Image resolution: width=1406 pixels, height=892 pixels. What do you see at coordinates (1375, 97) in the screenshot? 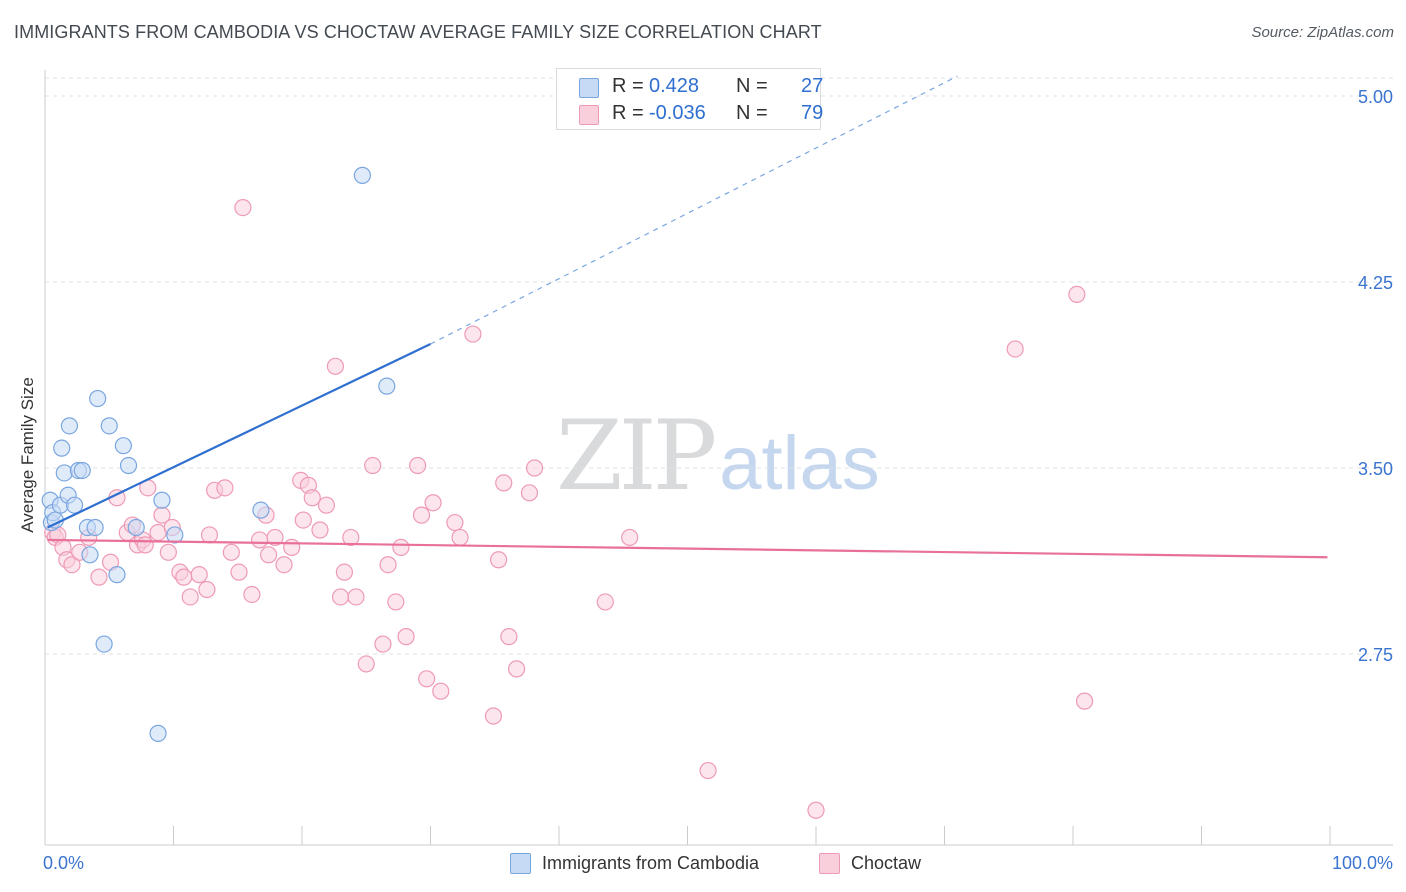
I see `y-tick-label: 5.00` at bounding box center [1375, 97].